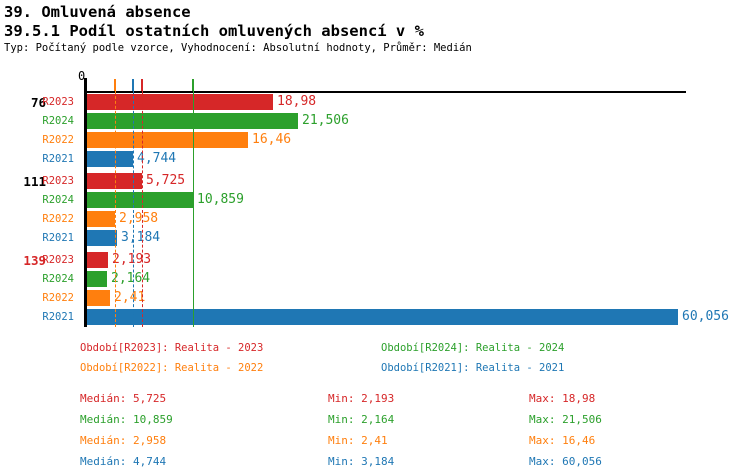  Describe the element at coordinates (562, 398) in the screenshot. I see `max-r2023: Max: 18,98` at that location.